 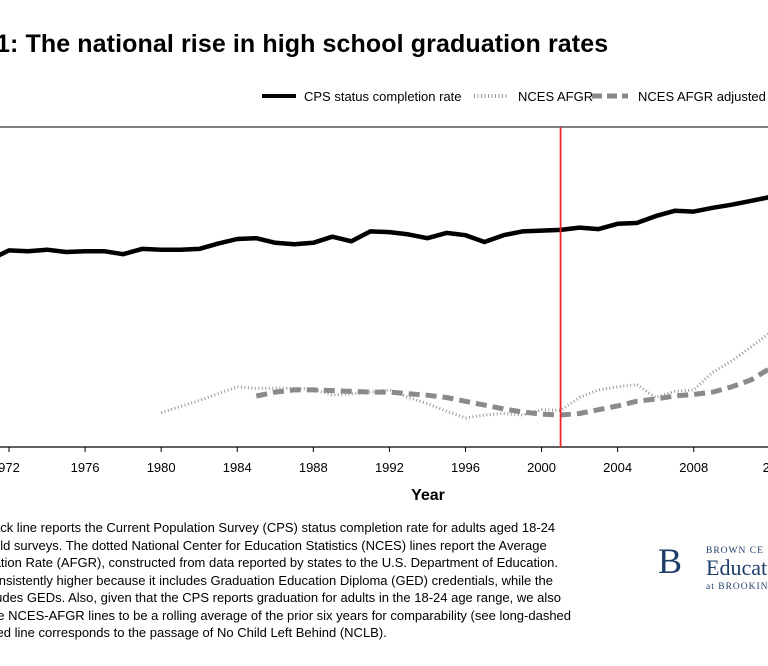 I want to click on logo-line-2: Educat, so click(x=737, y=567).